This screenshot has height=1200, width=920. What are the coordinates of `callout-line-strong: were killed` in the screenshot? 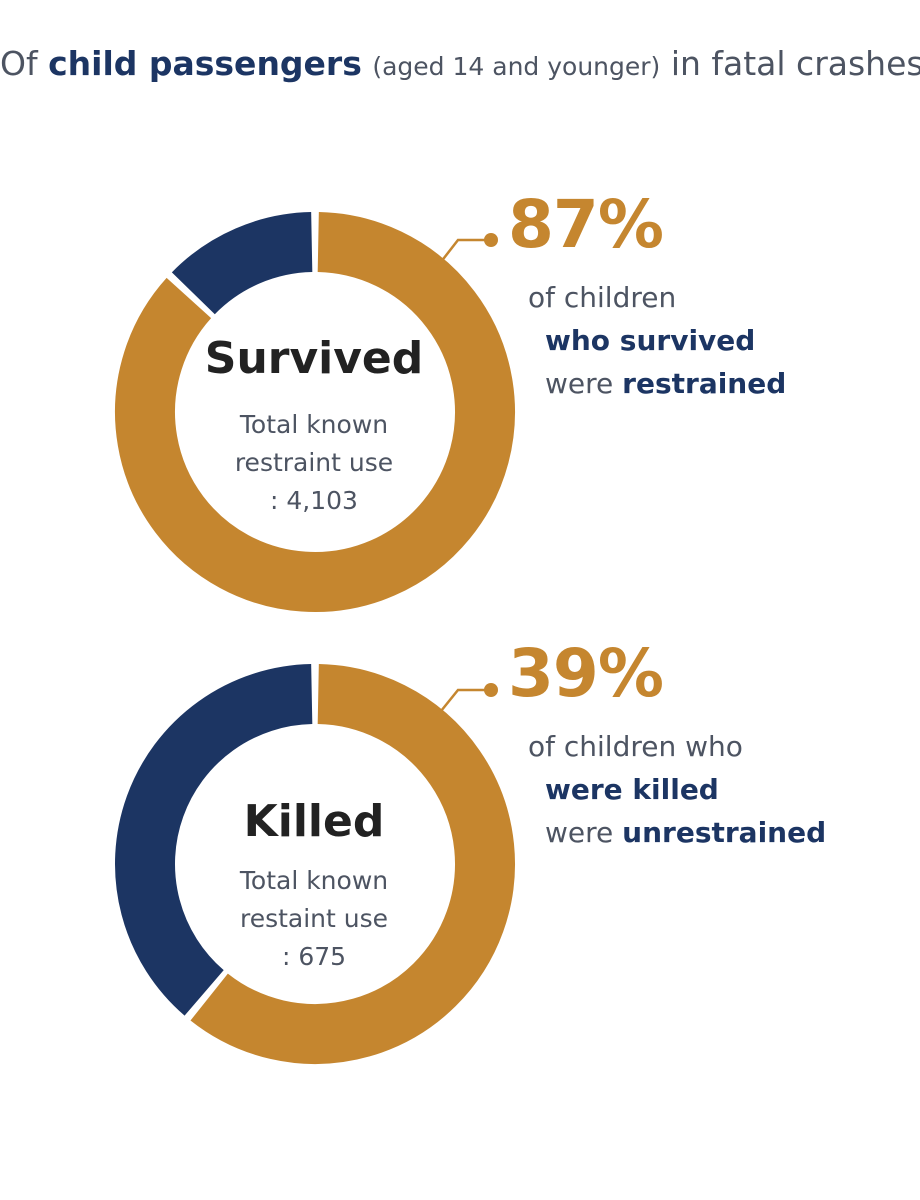 It's located at (632, 789).